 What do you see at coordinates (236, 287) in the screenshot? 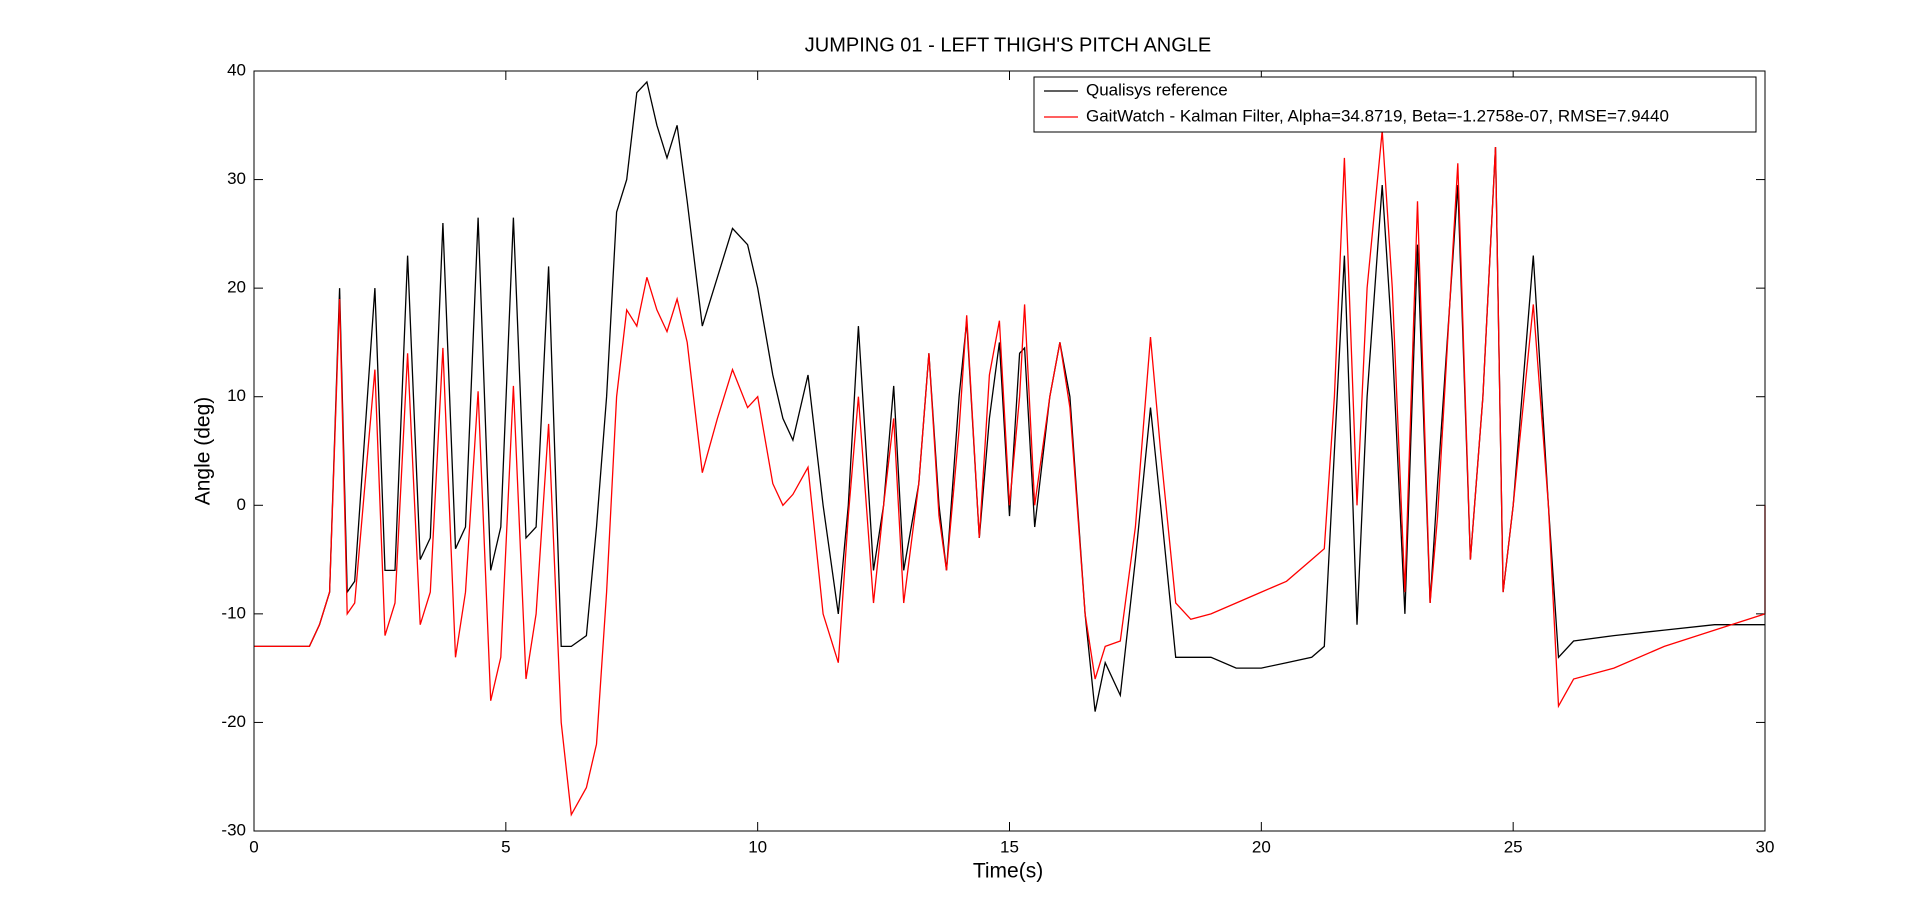
I see `y-tick-label: 20` at bounding box center [236, 287].